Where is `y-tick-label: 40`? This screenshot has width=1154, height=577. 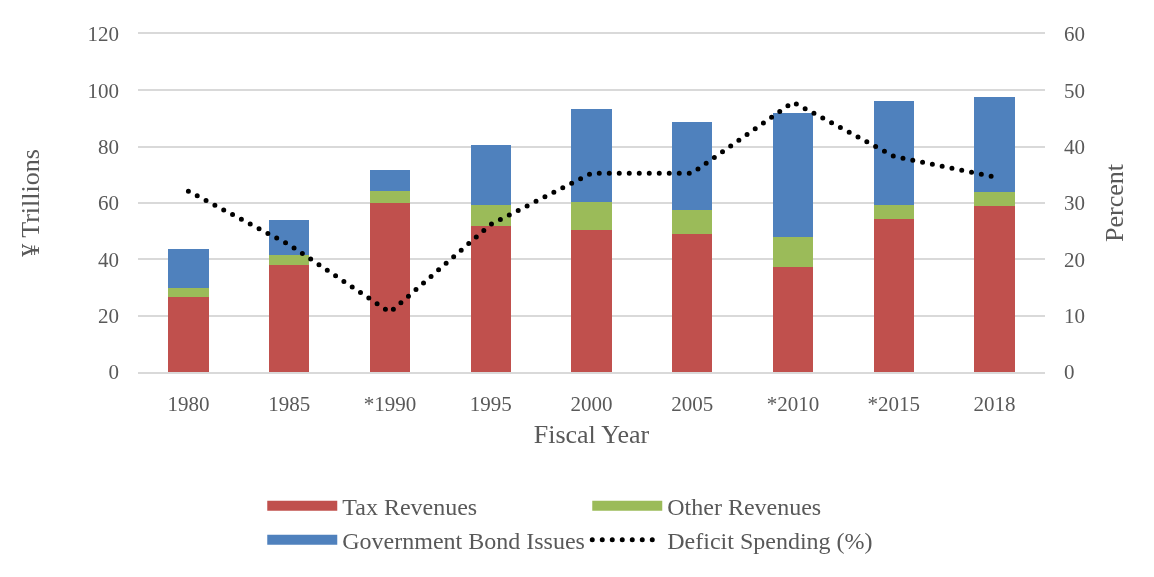
y-tick-label: 40 is located at coordinates (108, 259).